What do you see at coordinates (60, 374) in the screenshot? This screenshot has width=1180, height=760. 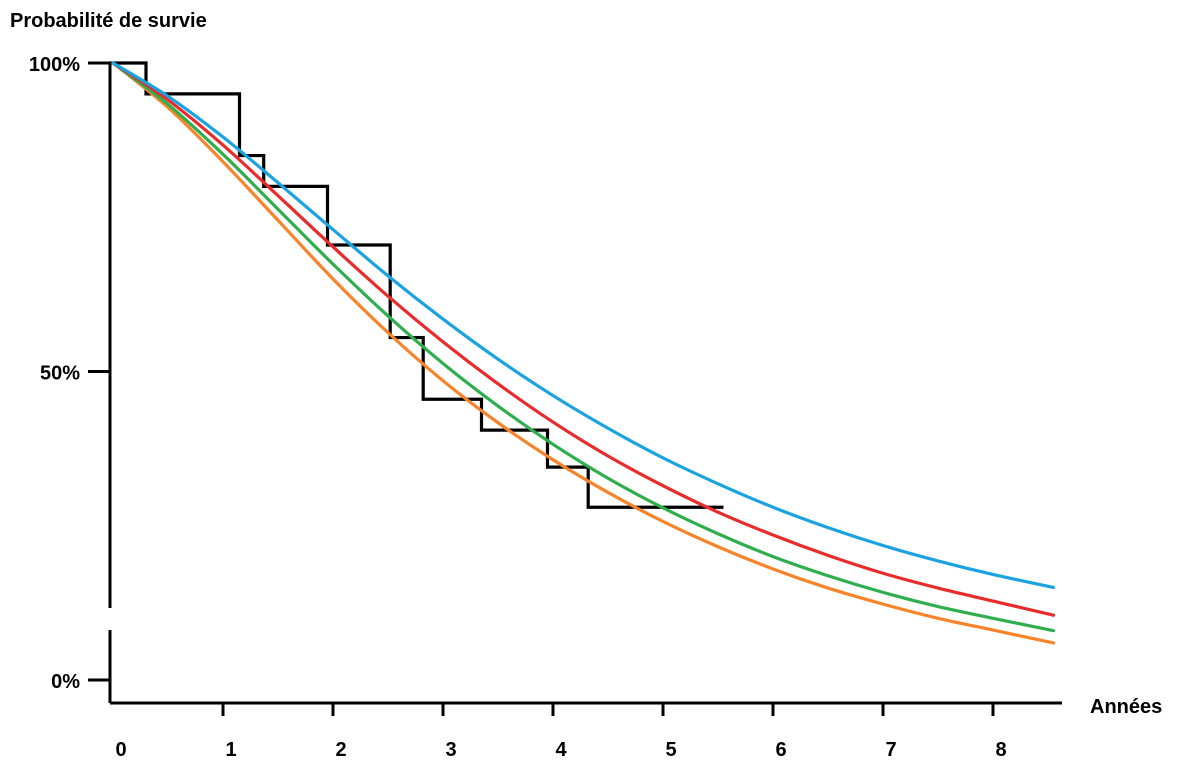 I see `y-tick-label: 50%` at bounding box center [60, 374].